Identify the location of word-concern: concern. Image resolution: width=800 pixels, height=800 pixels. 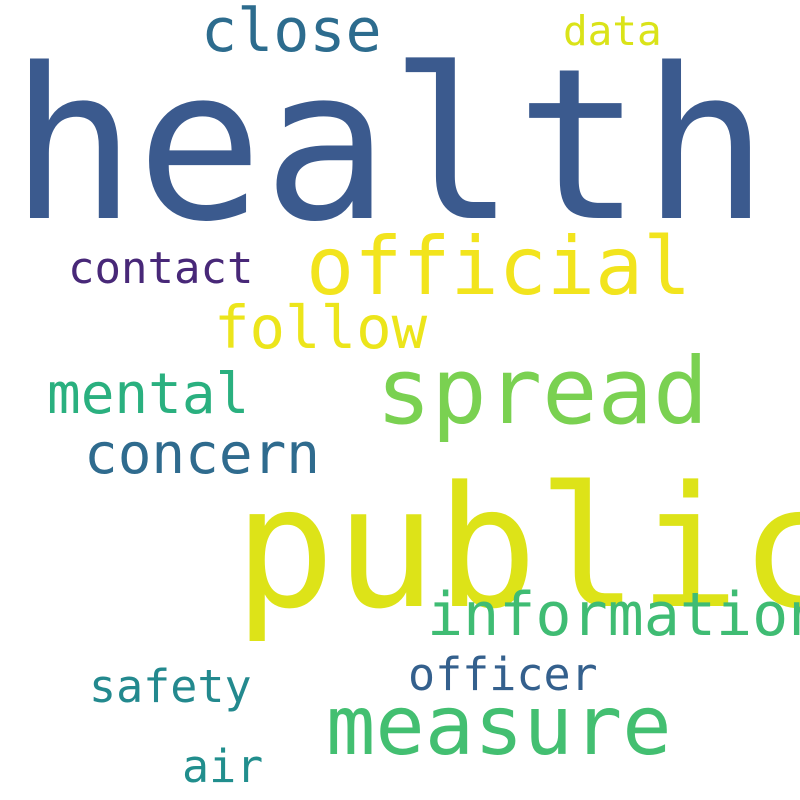
(202, 454).